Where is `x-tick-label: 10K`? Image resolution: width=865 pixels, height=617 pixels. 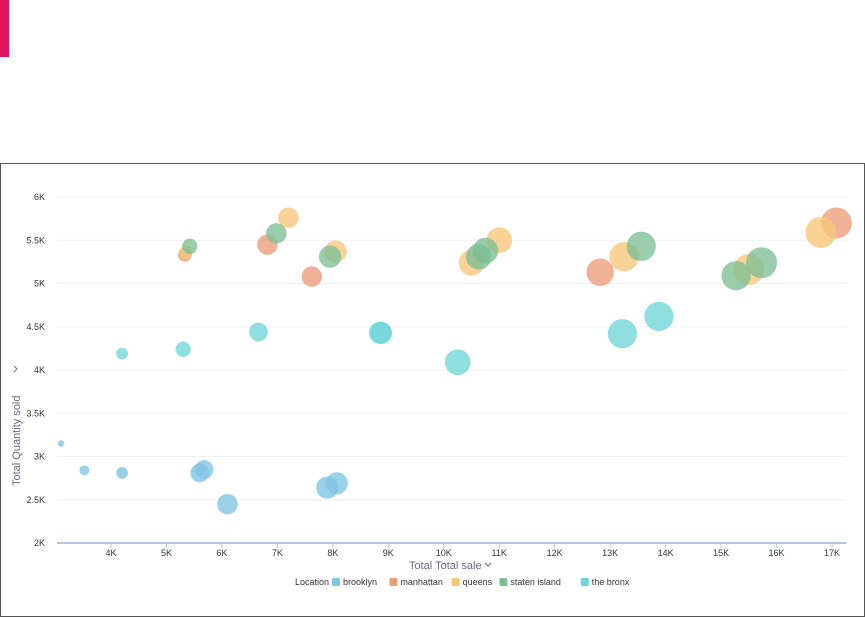 x-tick-label: 10K is located at coordinates (444, 553).